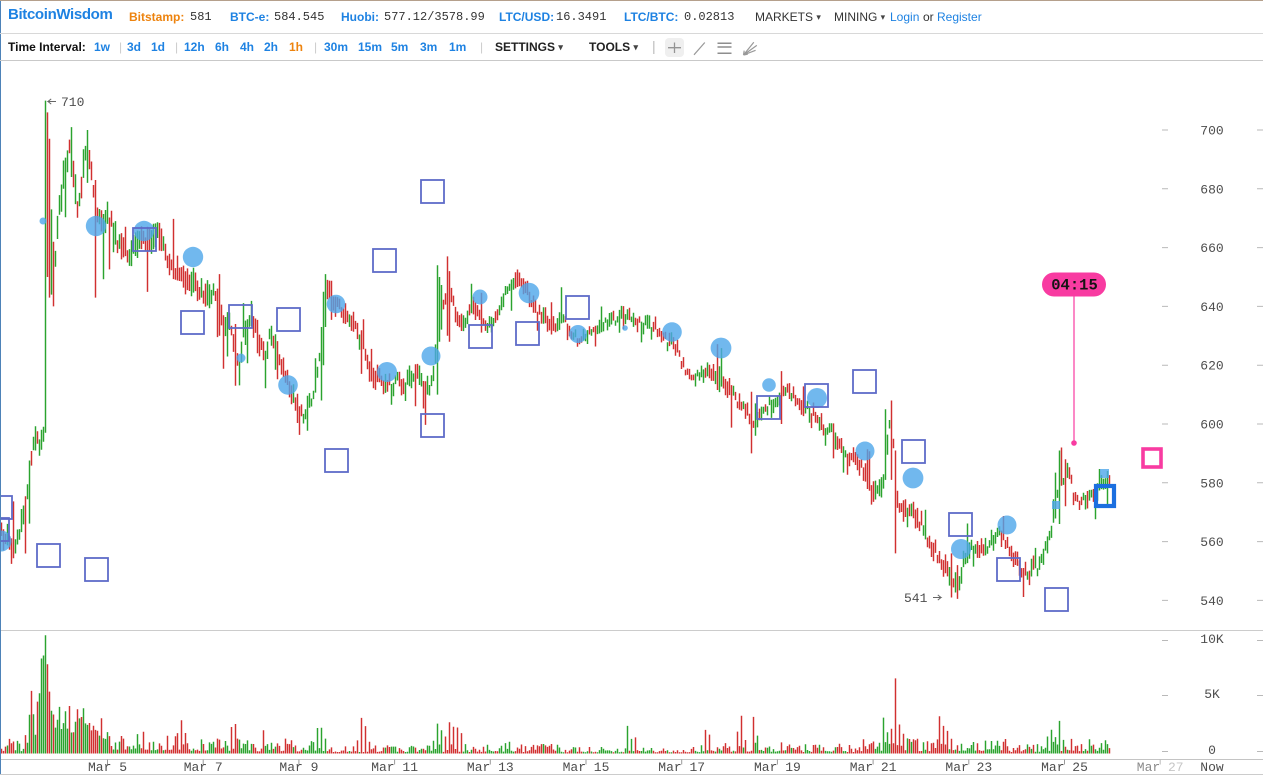  What do you see at coordinates (394, 767) in the screenshot?
I see `svg-text: Mar 11` at bounding box center [394, 767].